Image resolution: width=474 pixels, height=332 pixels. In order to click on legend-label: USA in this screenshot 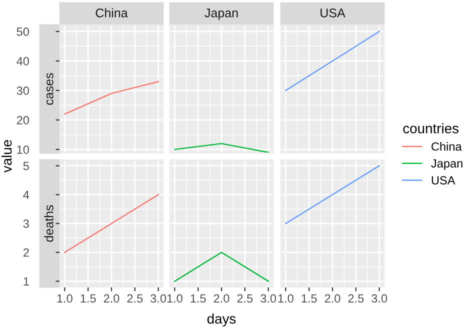, I will do `click(444, 180)`.